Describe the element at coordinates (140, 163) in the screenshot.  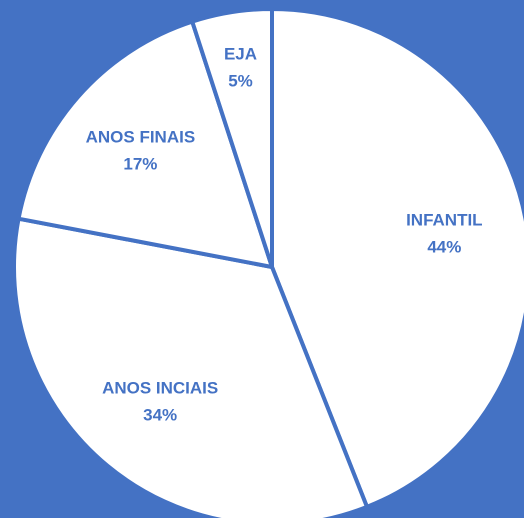
I see `slice-value-label: 17%` at that location.